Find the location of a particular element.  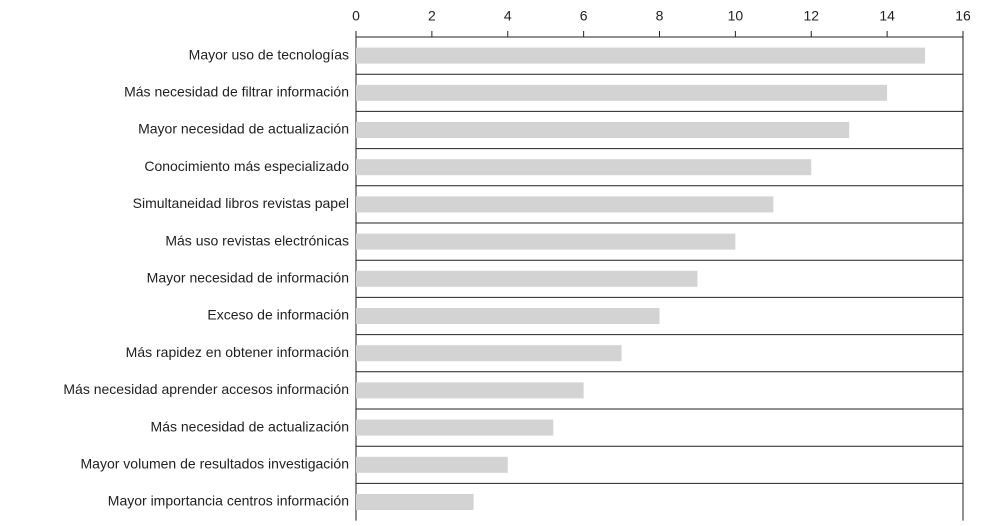

y-tick-label: Conocimiento más especializado is located at coordinates (246, 166).